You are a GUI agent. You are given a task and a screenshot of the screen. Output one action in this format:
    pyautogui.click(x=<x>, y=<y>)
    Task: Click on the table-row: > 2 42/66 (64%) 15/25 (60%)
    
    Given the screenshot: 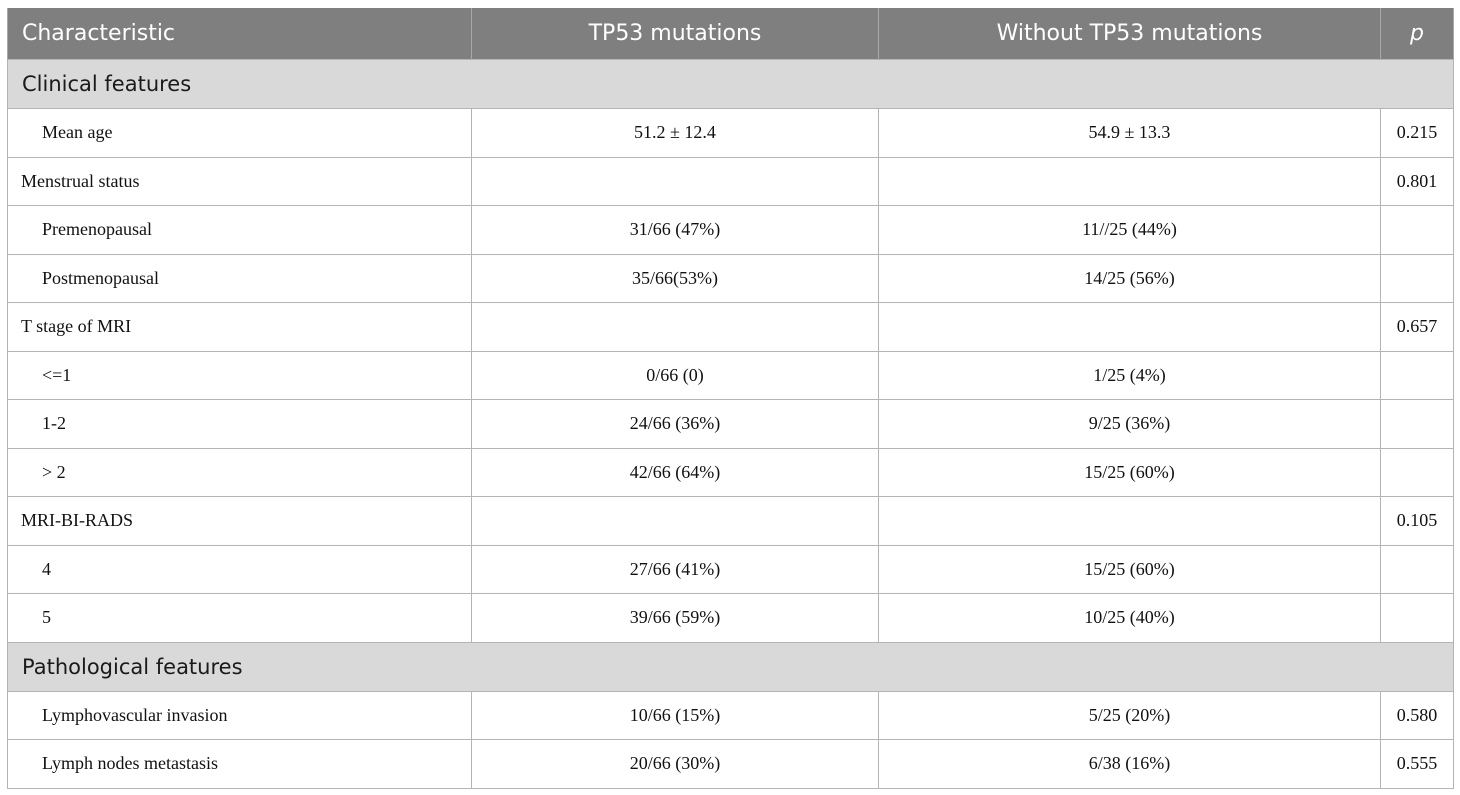 What is the action you would take?
    pyautogui.click(x=730, y=472)
    